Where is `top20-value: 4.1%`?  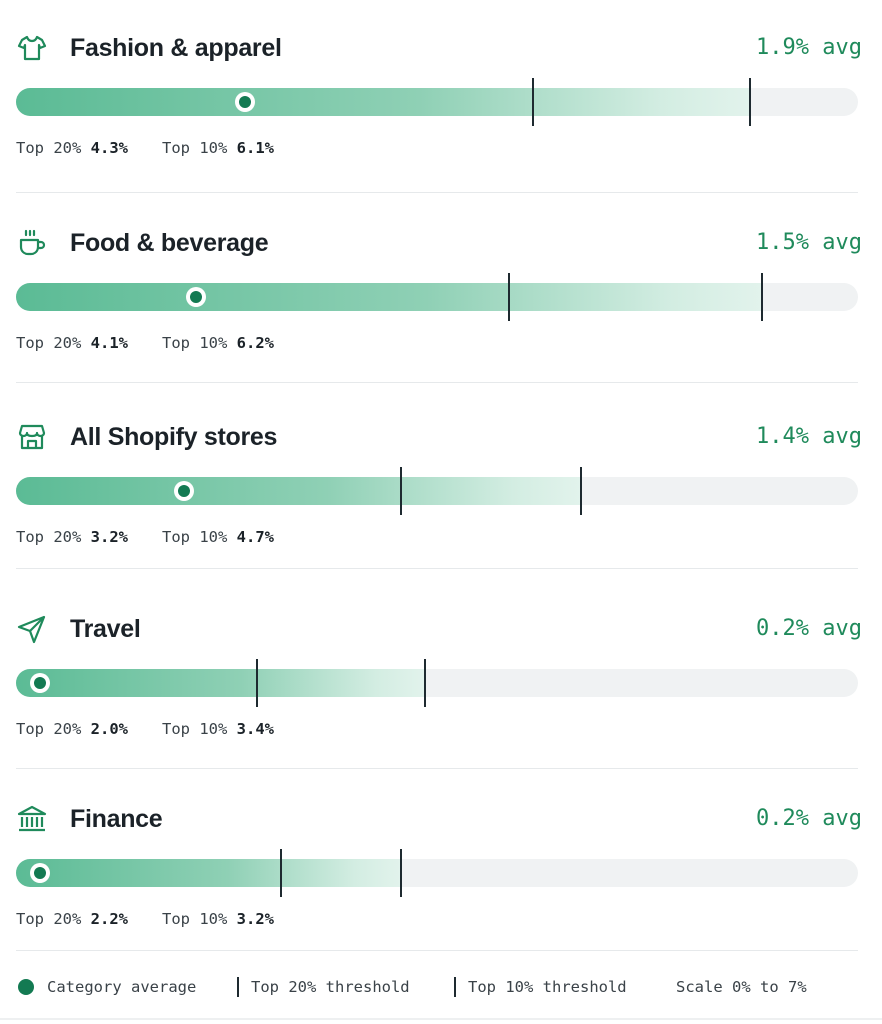
top20-value: 4.1% is located at coordinates (109, 343).